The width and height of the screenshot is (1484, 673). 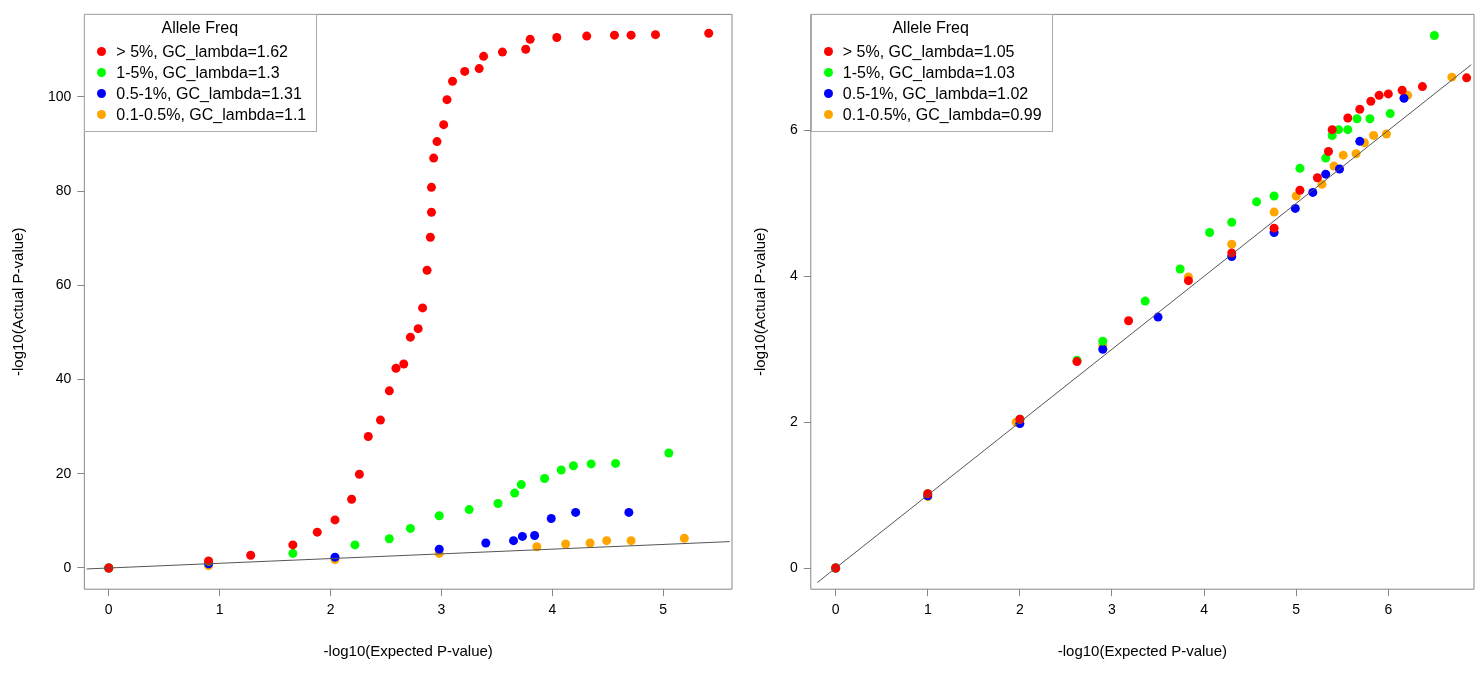 What do you see at coordinates (63, 472) in the screenshot?
I see `y-tick-label: 20` at bounding box center [63, 472].